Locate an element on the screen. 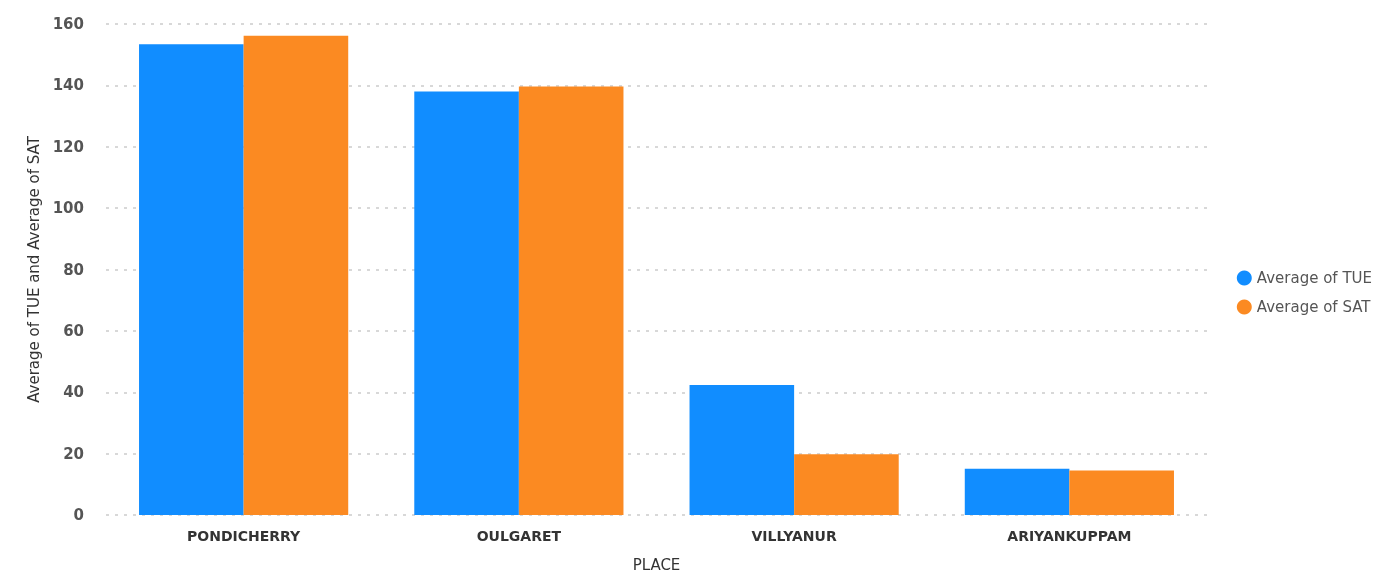  y-tick-label: 140 is located at coordinates (68, 85).